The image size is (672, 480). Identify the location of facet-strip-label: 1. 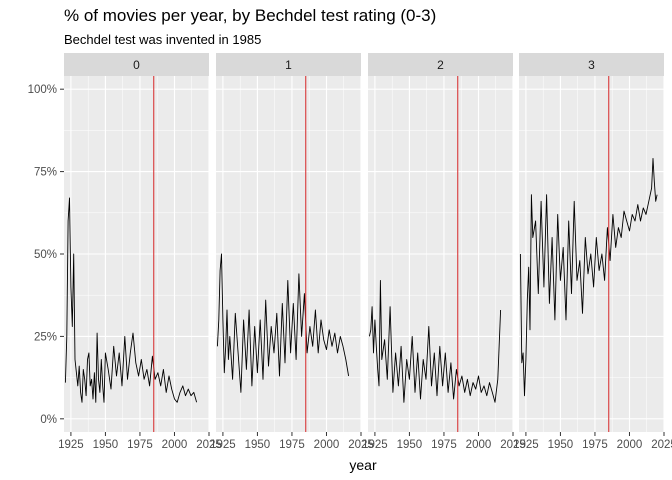
(288, 65).